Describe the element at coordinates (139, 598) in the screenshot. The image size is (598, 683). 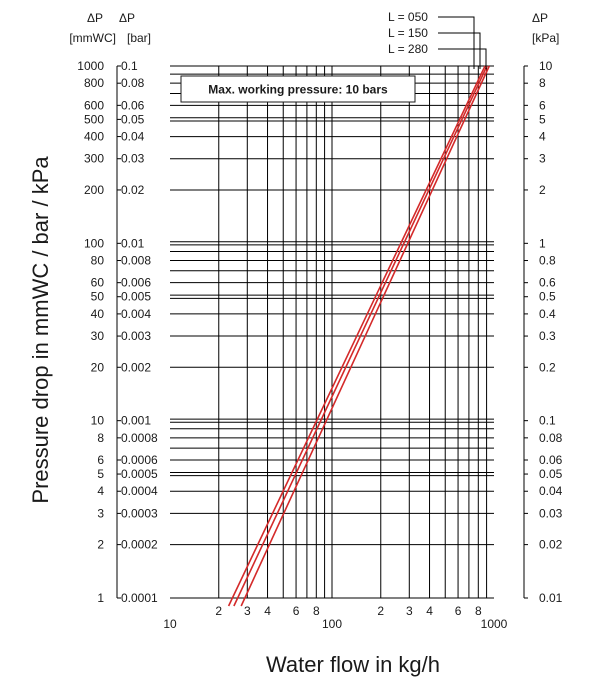
I see `y-tick-label-bar: 0.0001` at that location.